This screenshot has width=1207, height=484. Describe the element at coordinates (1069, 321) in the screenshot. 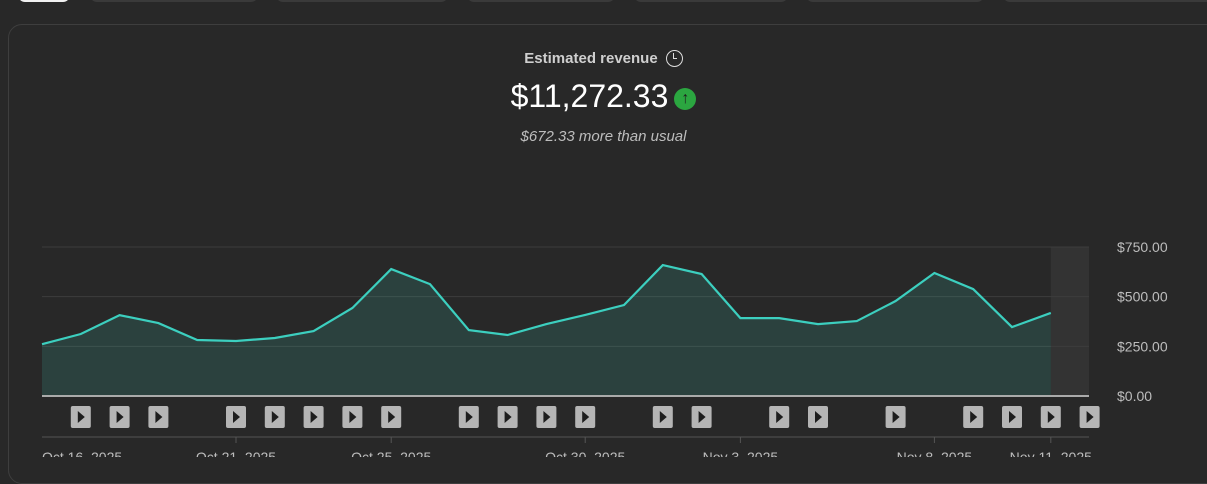

I see `hover-highlight` at that location.